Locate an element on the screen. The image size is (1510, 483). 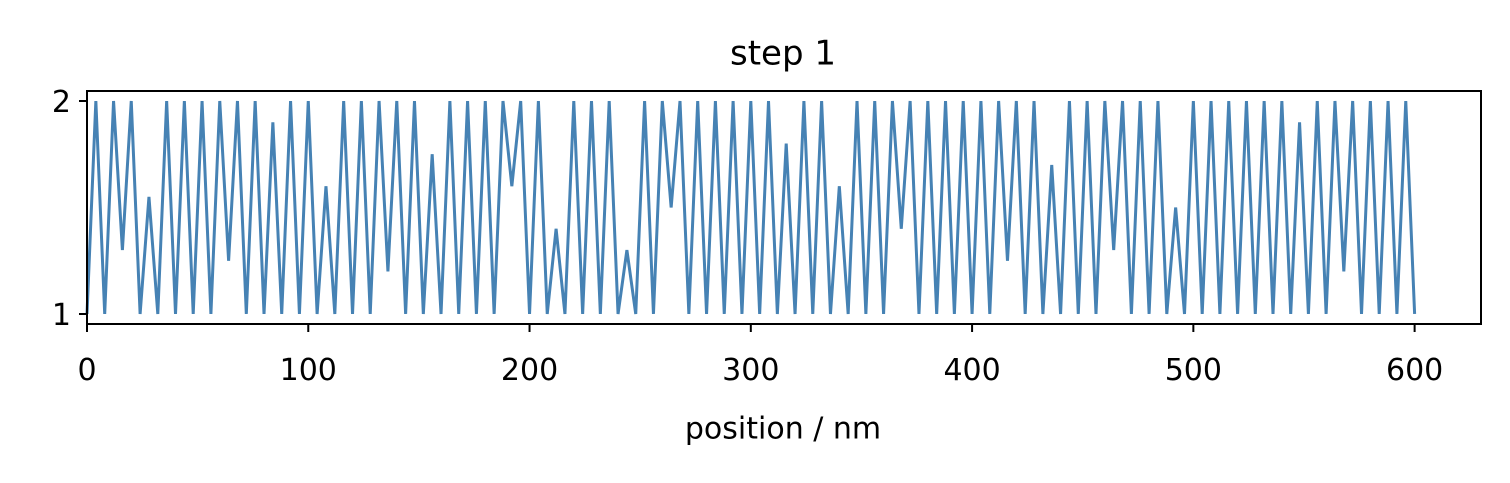
x-tick-label: 100 is located at coordinates (308, 370).